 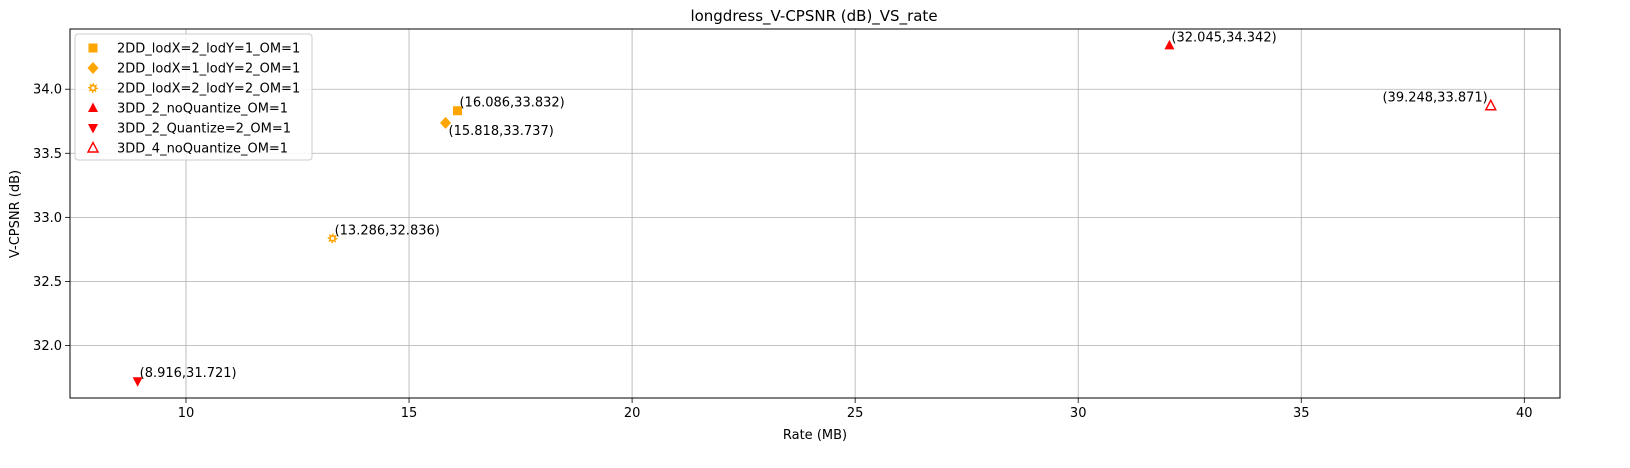 I want to click on y-tick-label: 34.0, so click(x=47, y=90).